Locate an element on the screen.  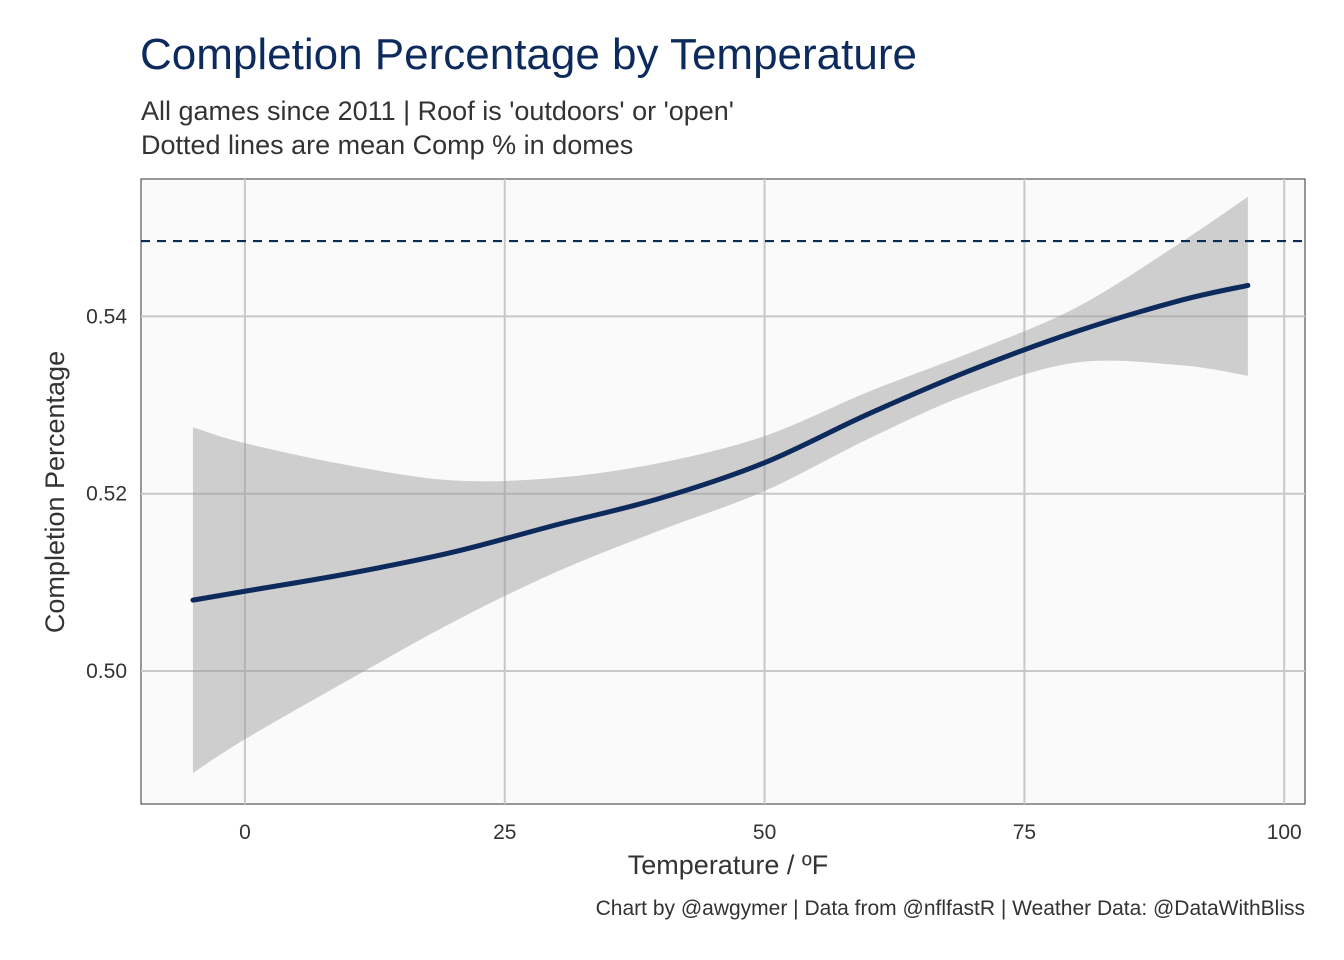
x-axis-ticks: 0 25 50 75 100 is located at coordinates (770, 832).